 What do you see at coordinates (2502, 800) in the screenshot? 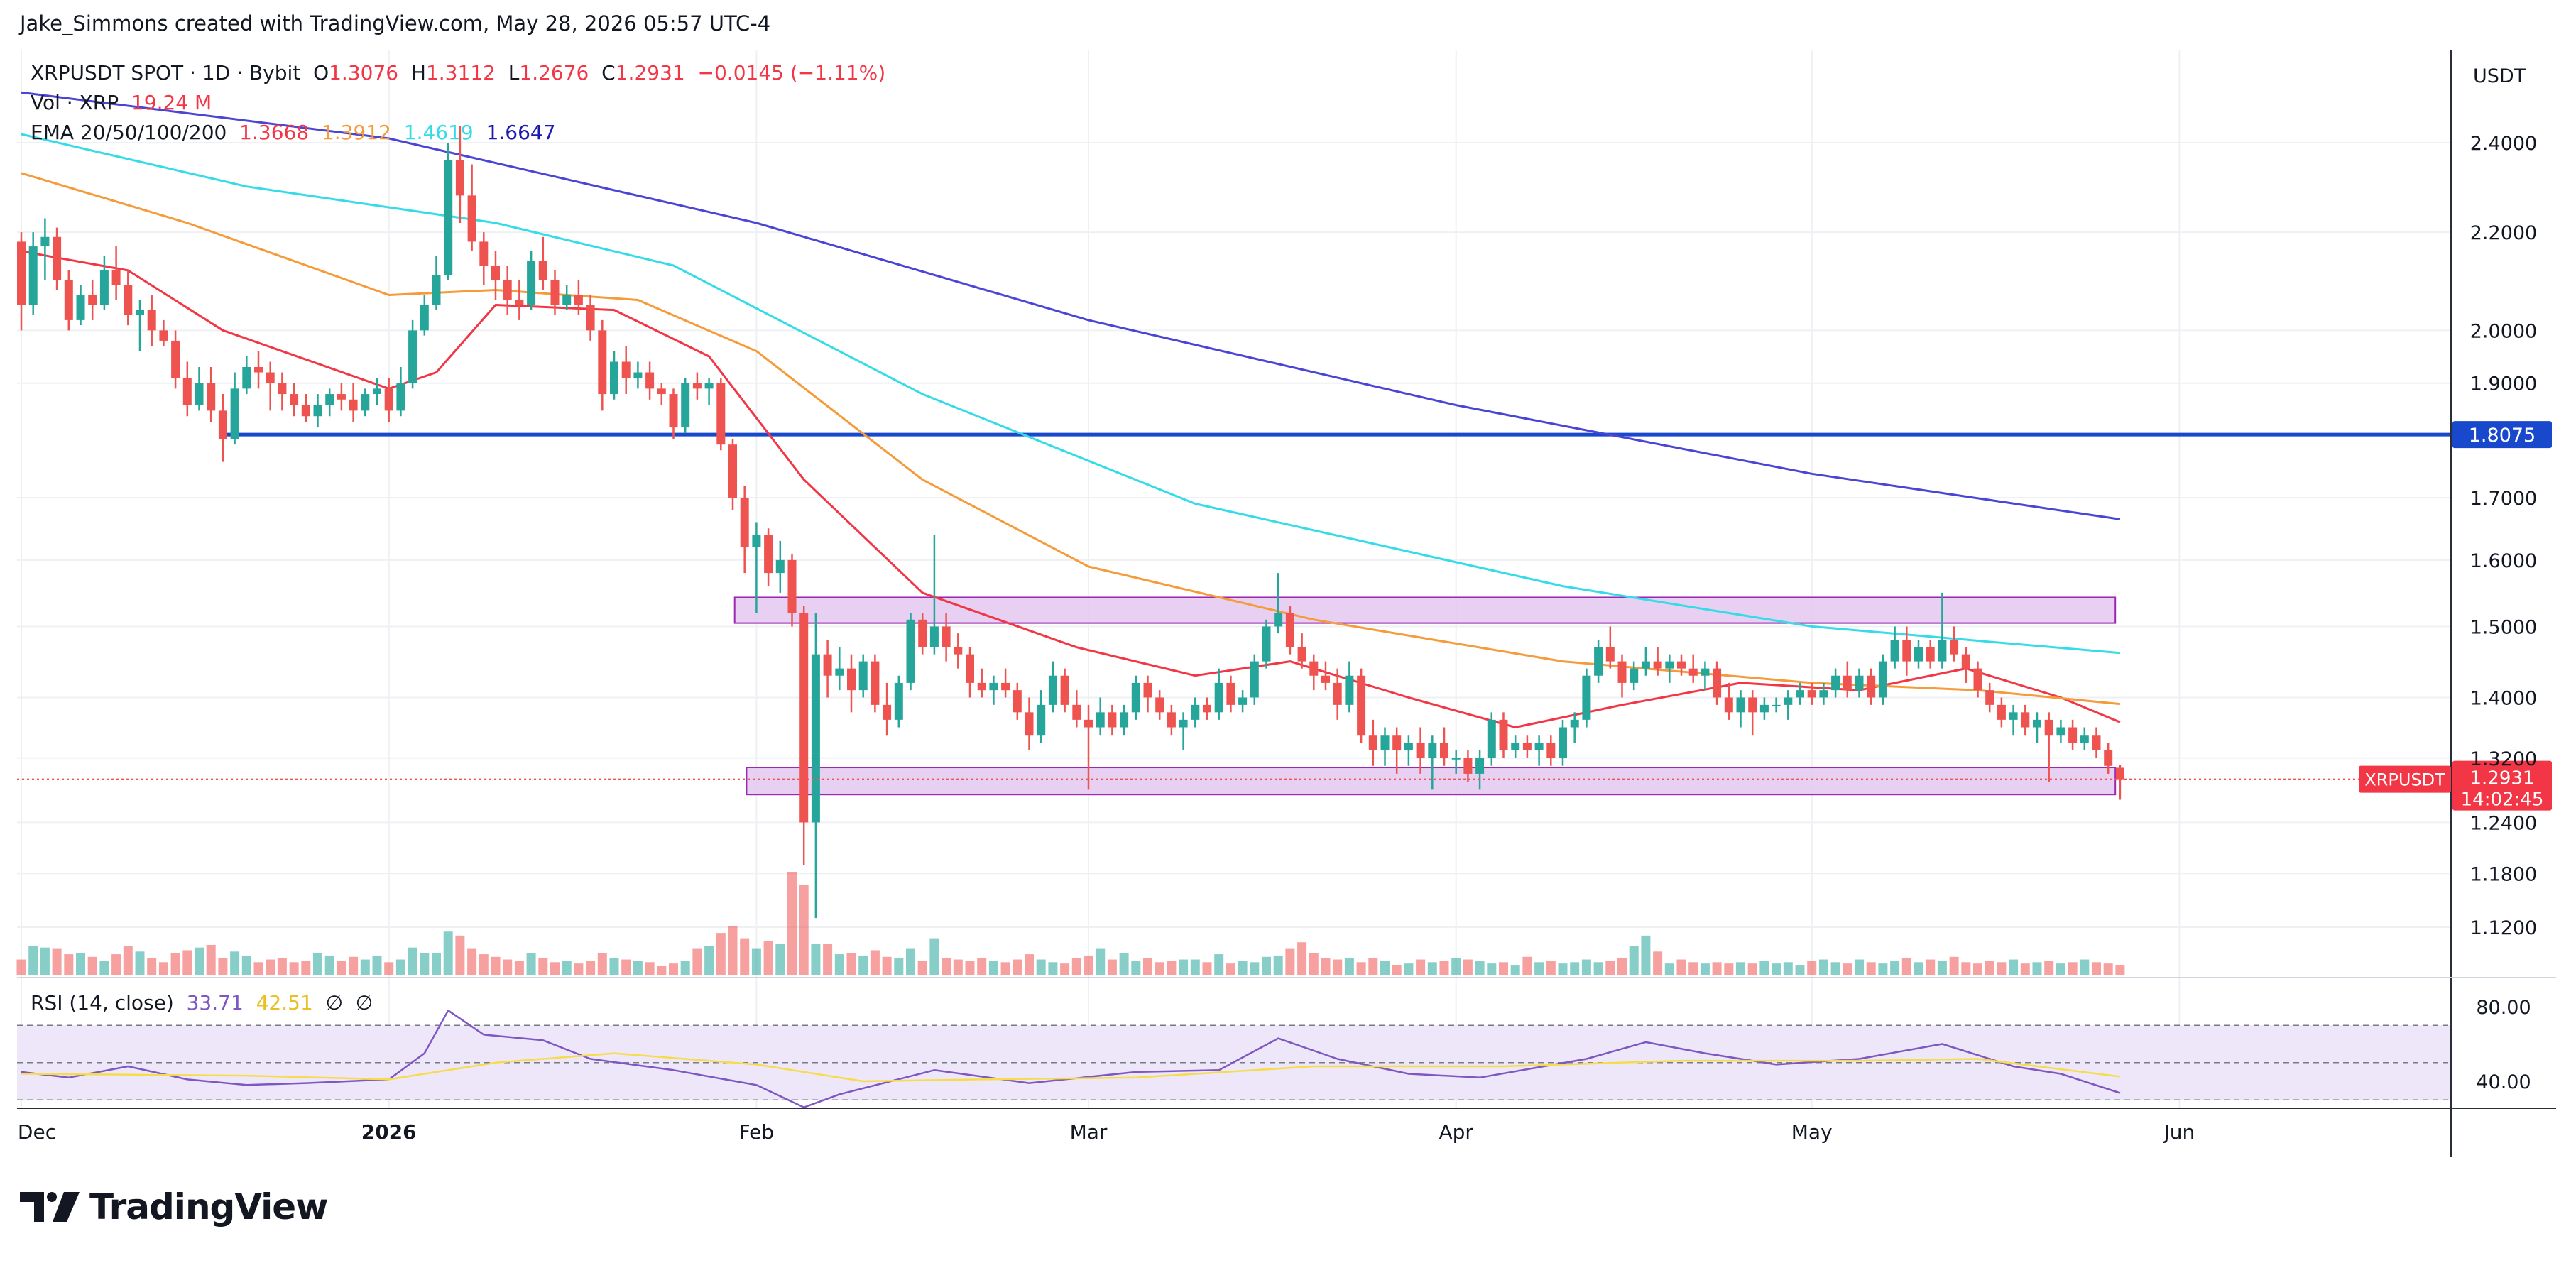
I see `bar-countdown: 14:02:45` at bounding box center [2502, 800].